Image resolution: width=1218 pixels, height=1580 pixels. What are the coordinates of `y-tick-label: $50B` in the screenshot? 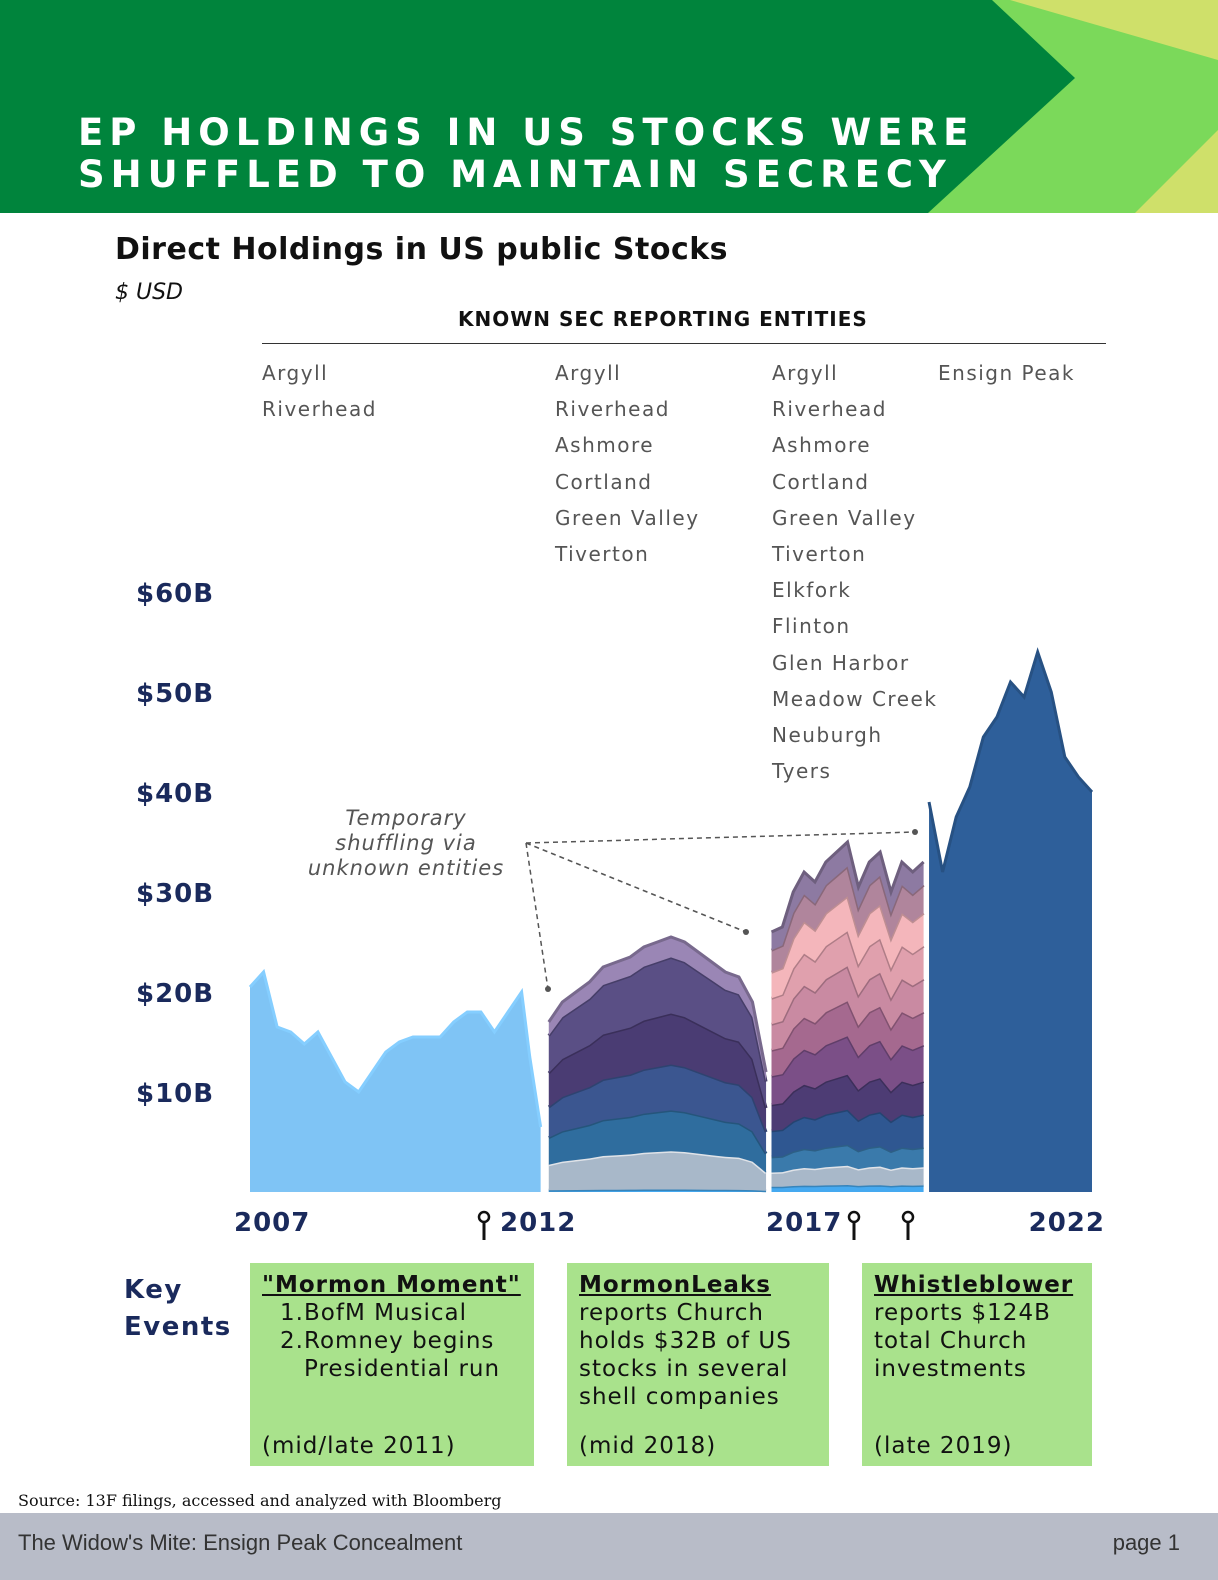 It's located at (175, 694).